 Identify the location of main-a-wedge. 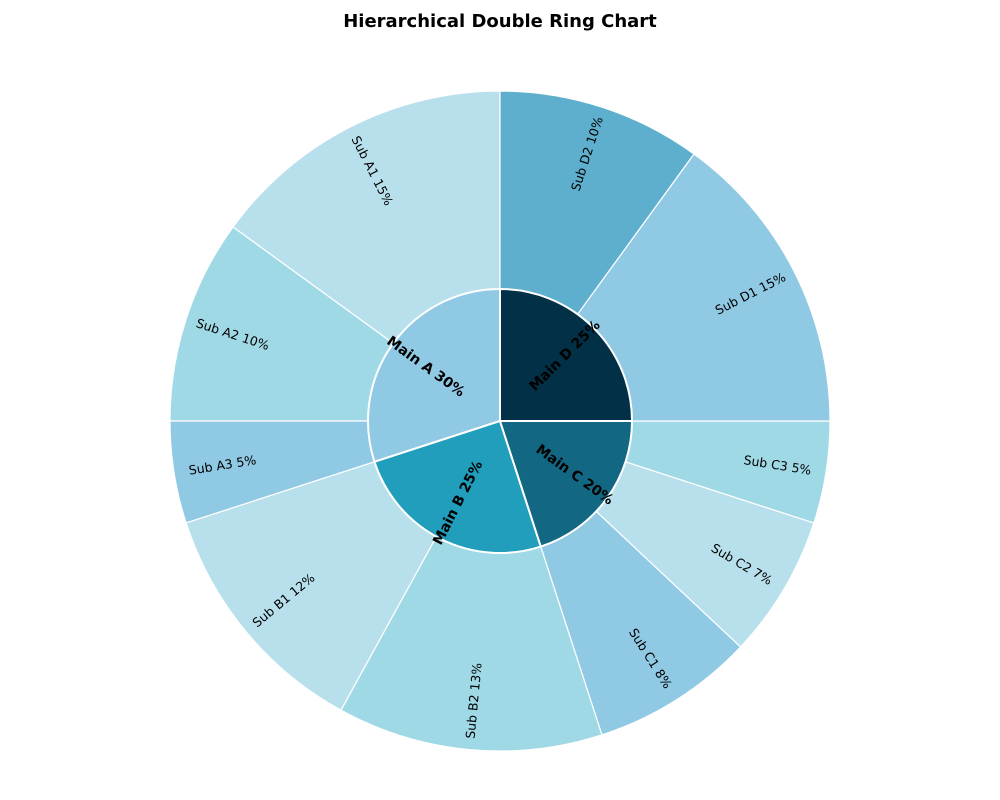
(434, 375).